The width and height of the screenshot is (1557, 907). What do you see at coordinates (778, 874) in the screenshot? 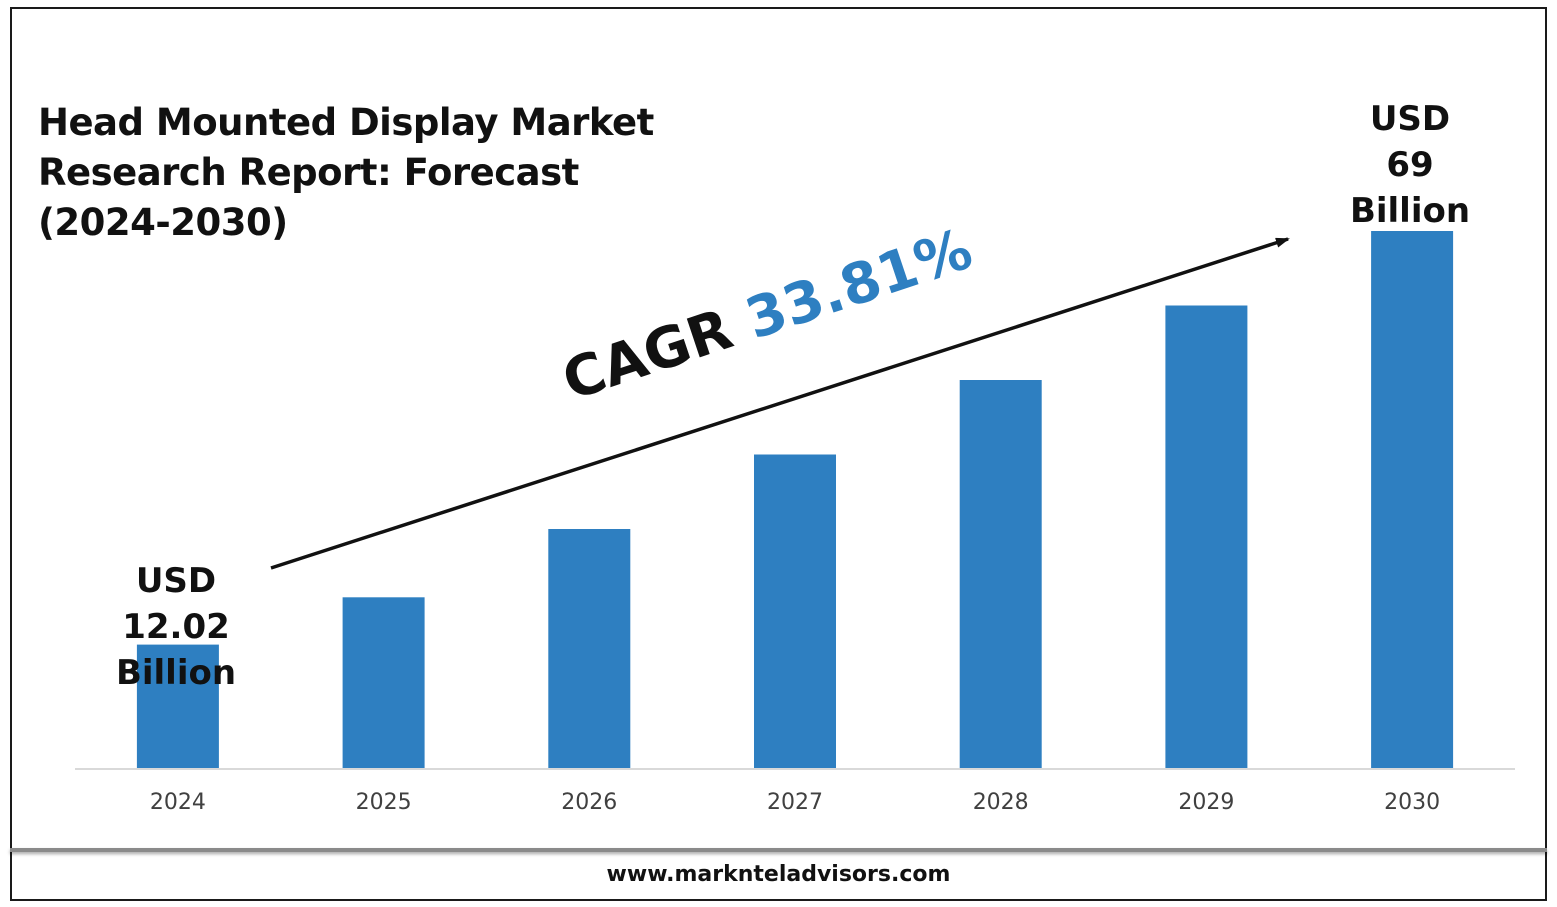
I see `source-url: www.marknteladvisors.com` at bounding box center [778, 874].